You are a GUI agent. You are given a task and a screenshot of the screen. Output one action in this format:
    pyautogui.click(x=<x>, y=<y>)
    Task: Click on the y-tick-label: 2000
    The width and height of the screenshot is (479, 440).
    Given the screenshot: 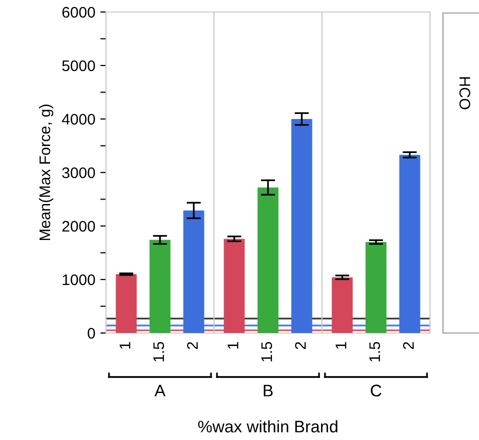 What is the action you would take?
    pyautogui.click(x=78, y=226)
    